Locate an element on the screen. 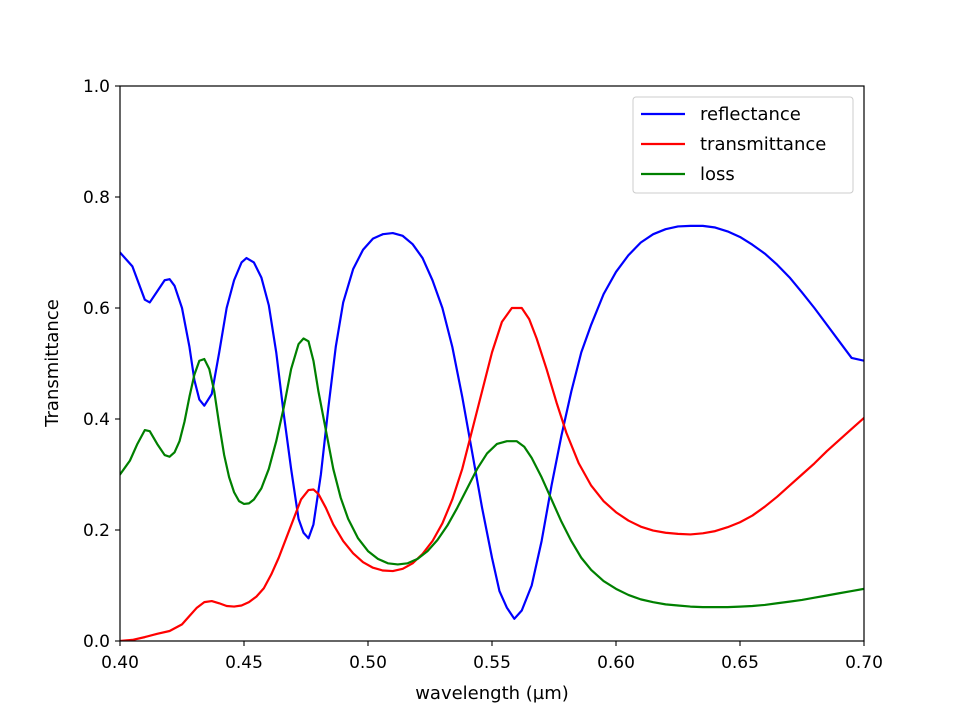  y-tick-label: 0.4 is located at coordinates (96, 420).